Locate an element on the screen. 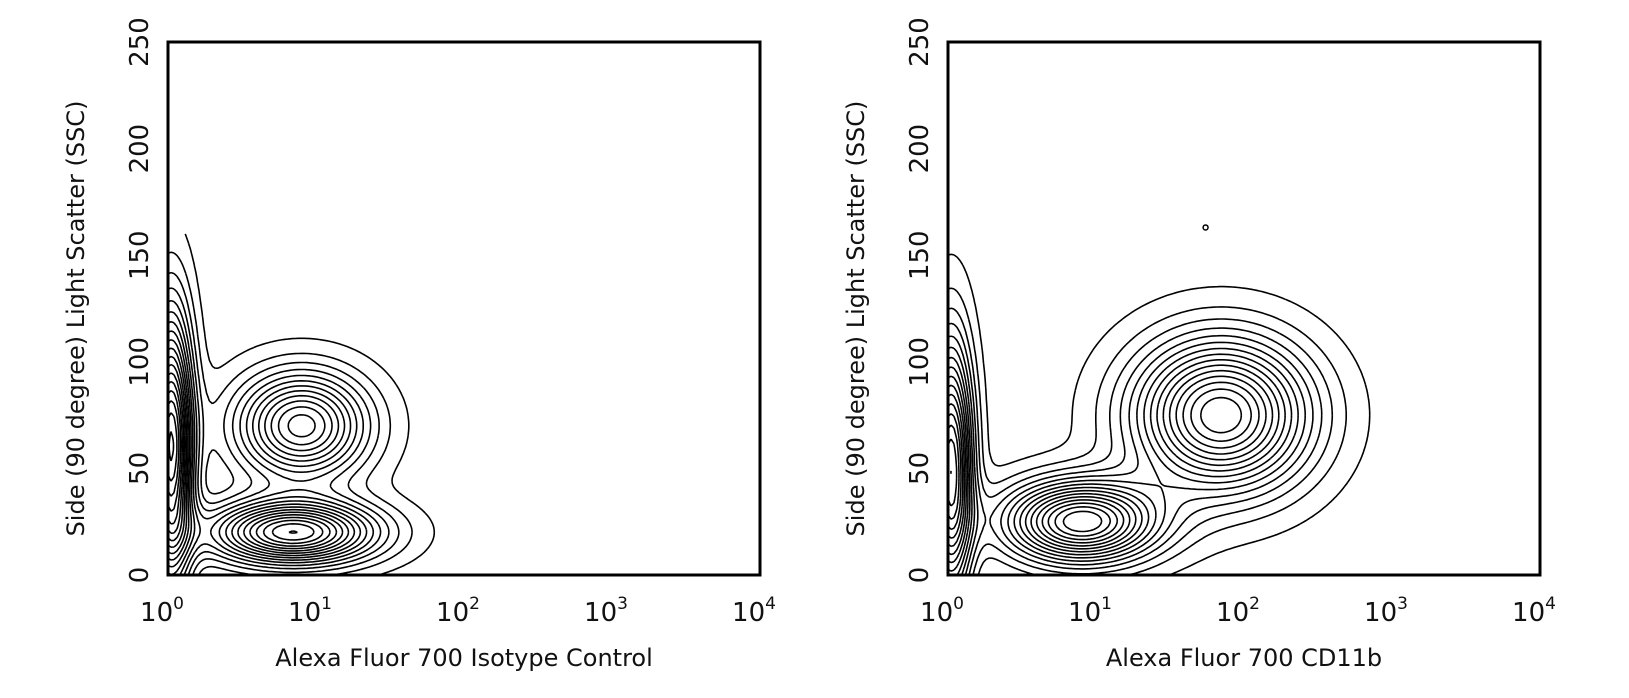 The height and width of the screenshot is (698, 1629). x-axis-label: Alexa Fluor 700 Isotype Control is located at coordinates (464, 658).